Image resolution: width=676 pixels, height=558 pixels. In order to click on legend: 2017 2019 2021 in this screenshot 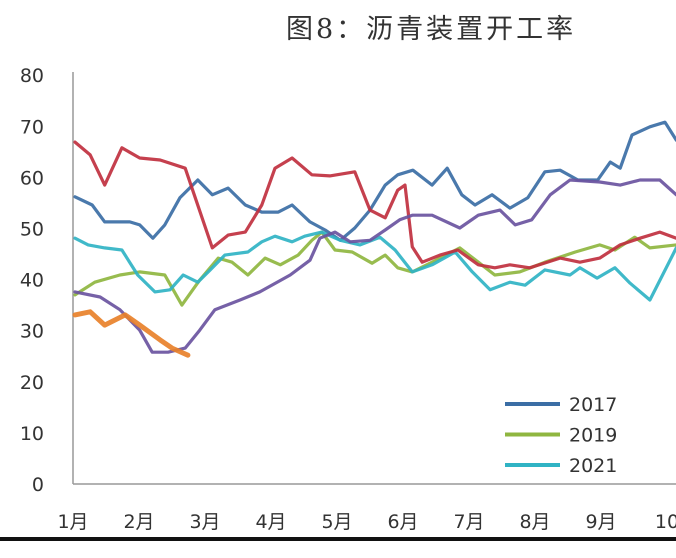, I will do `click(561, 435)`.